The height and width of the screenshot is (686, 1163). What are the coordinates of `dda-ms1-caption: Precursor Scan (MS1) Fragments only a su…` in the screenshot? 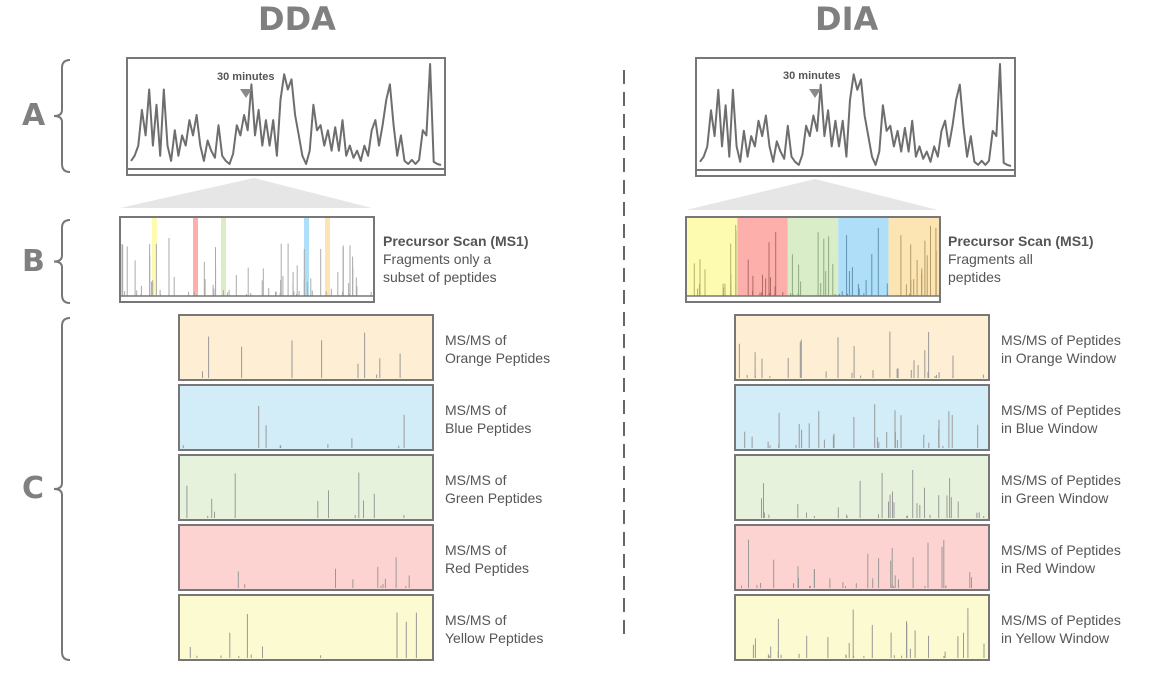 It's located at (456, 259).